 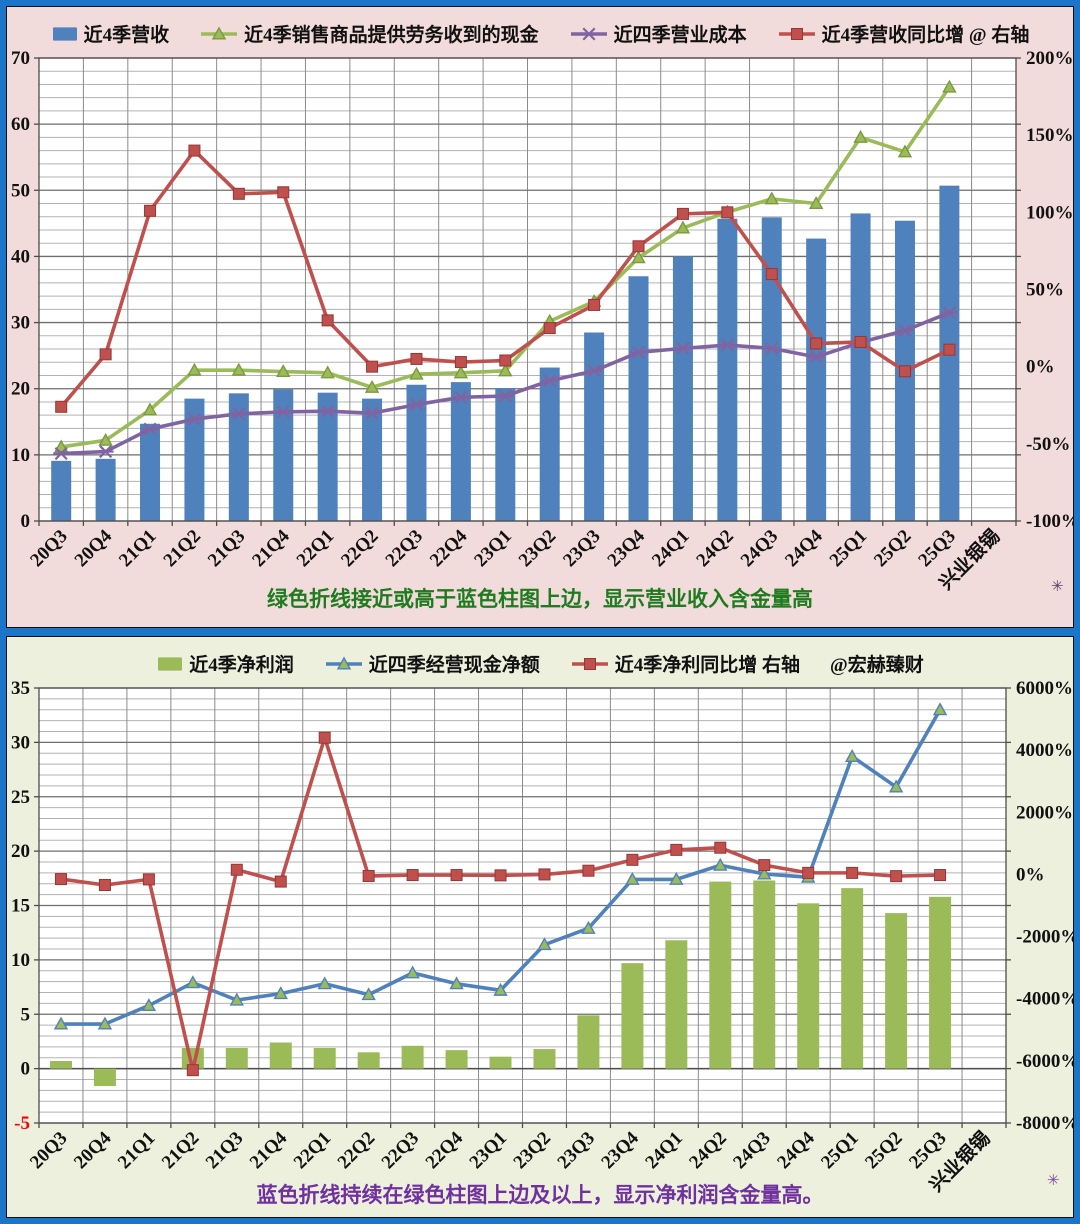 What do you see at coordinates (327, 372) in the screenshot?
I see `triangle-marker-22Q1` at bounding box center [327, 372].